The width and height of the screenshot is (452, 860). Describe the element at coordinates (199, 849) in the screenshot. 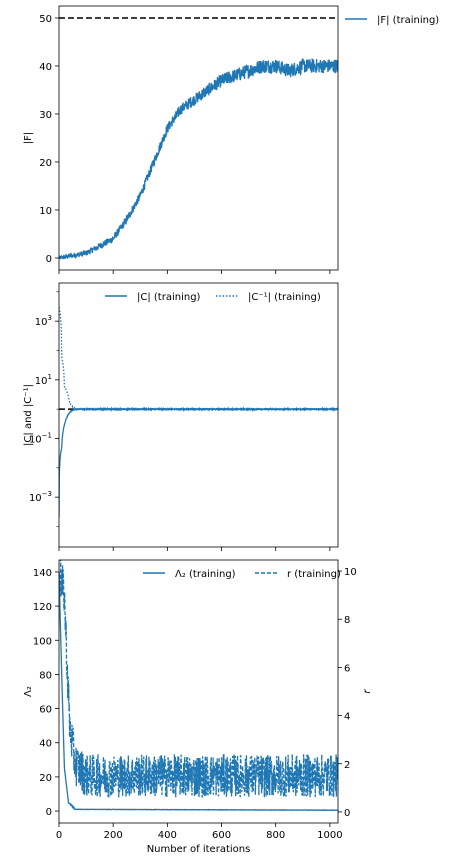

I see `x-axis-label: Number of iterations` at that location.